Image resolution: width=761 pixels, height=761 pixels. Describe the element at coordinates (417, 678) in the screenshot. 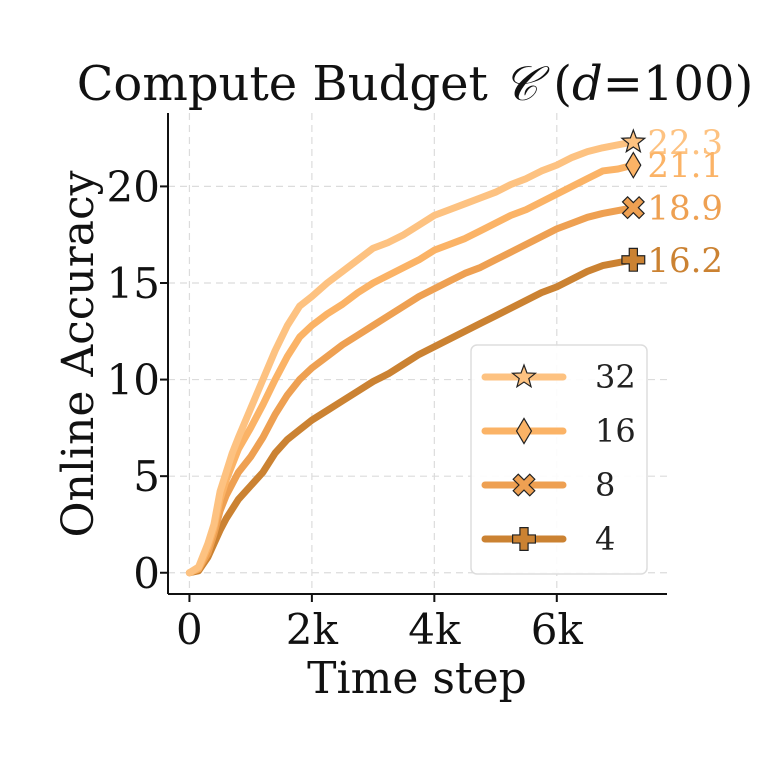

I see `x-axis-title: Time step` at that location.